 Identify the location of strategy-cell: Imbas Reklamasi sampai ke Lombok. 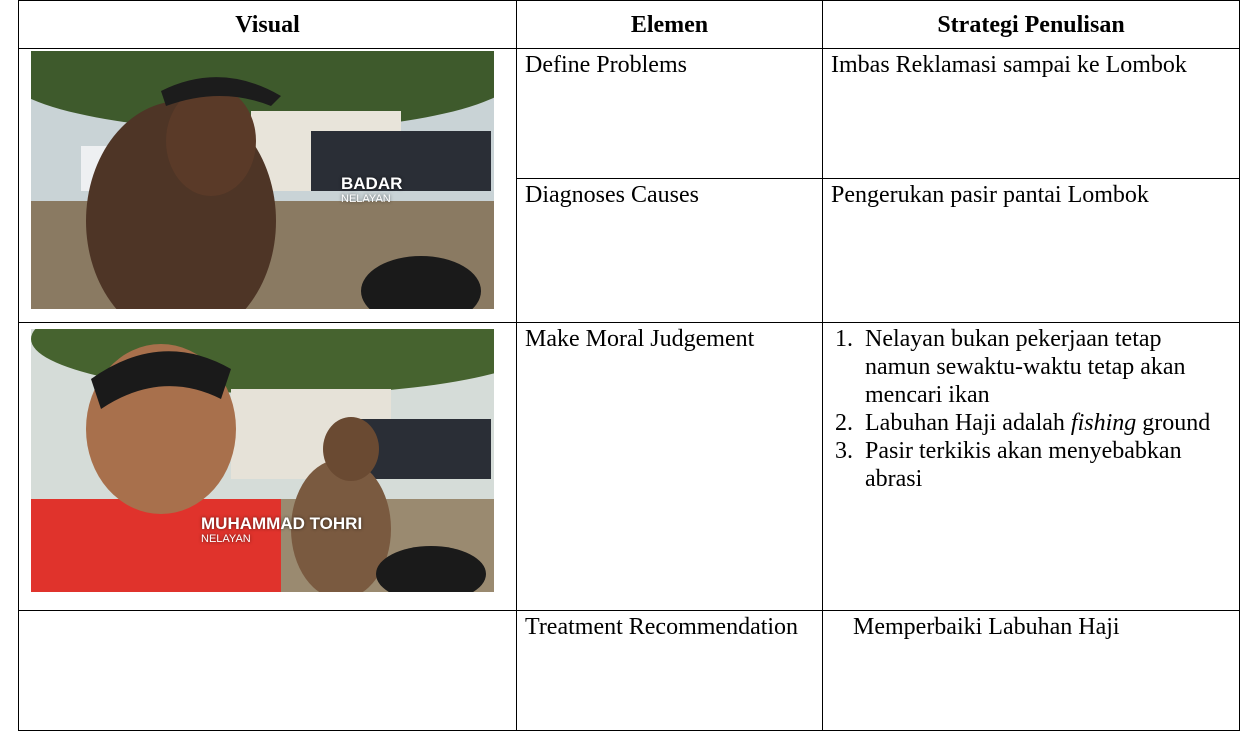
(1031, 113).